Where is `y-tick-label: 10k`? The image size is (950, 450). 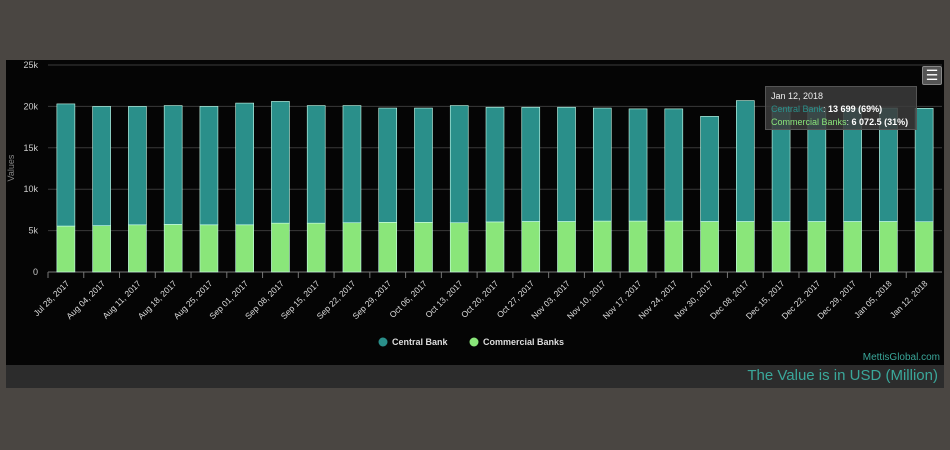 y-tick-label: 10k is located at coordinates (30, 189).